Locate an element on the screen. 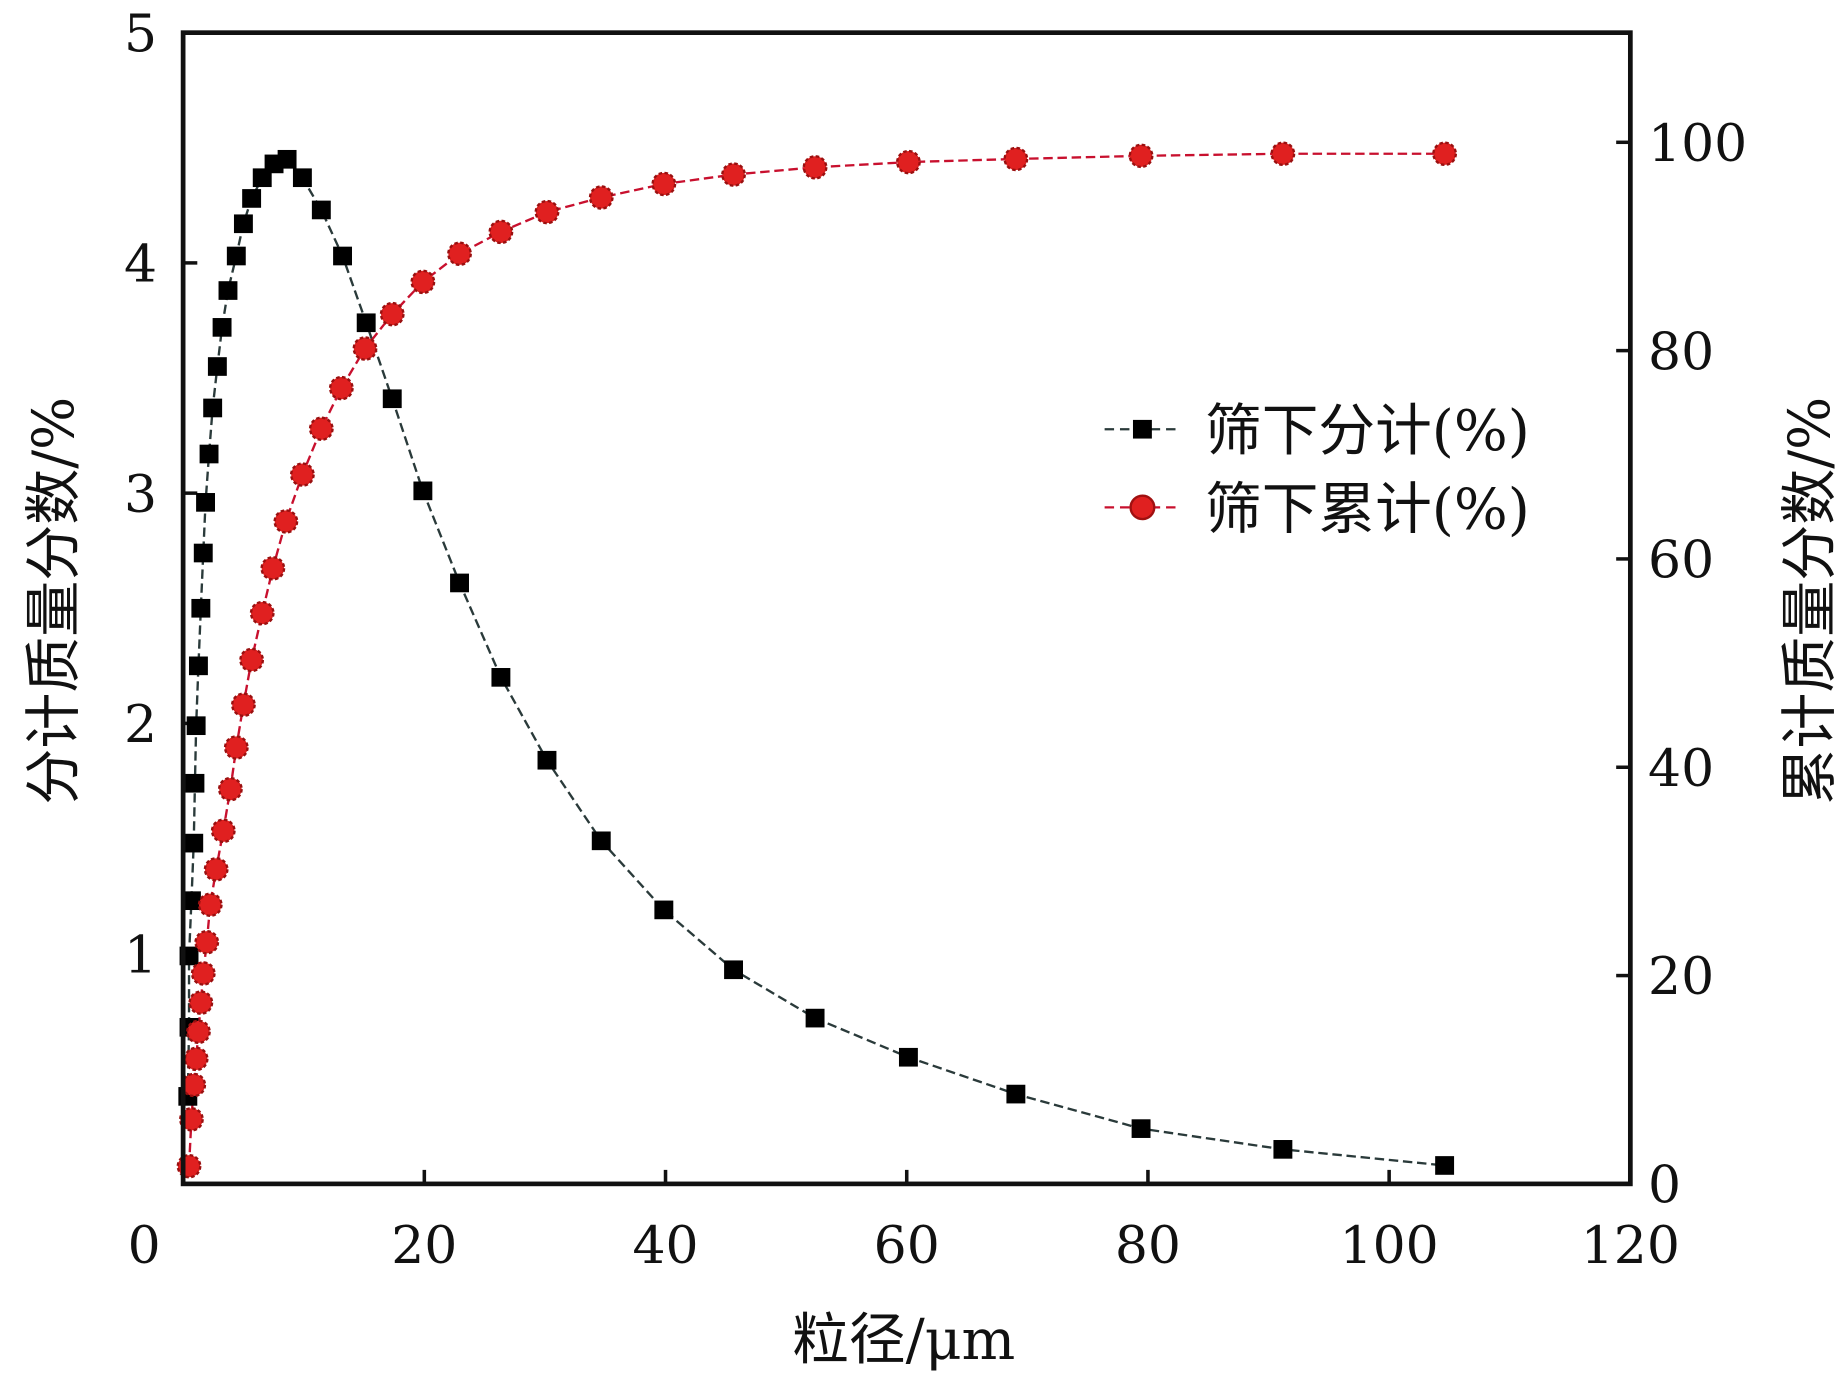 Image resolution: width=1843 pixels, height=1388 pixels. legend-marker-circle is located at coordinates (1142, 507).